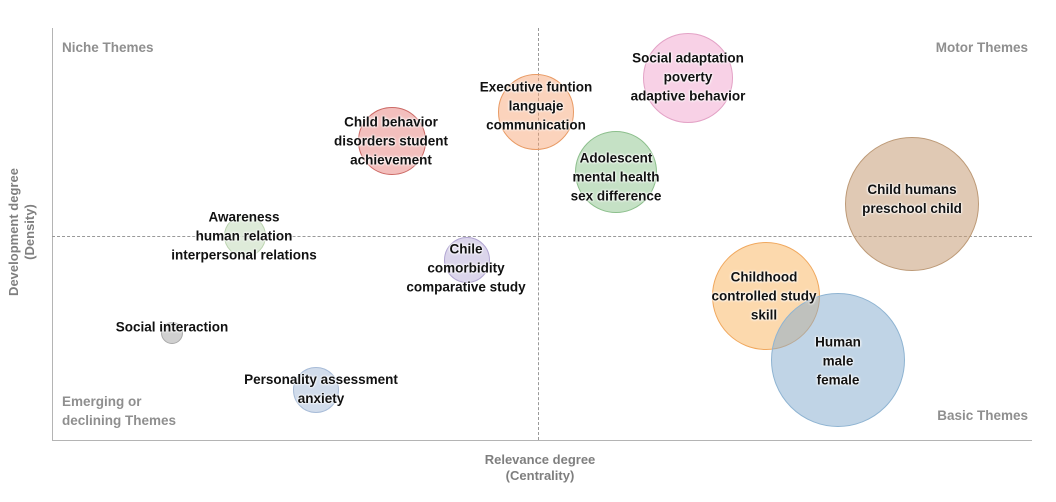  Describe the element at coordinates (391, 122) in the screenshot. I see `bubble-label-line: Child behavior` at that location.